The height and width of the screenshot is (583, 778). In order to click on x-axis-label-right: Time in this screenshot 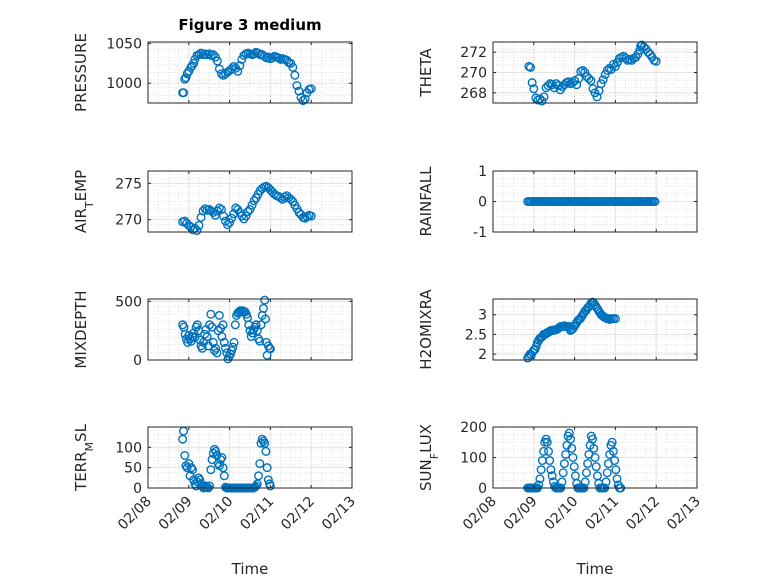, I will do `click(595, 569)`.